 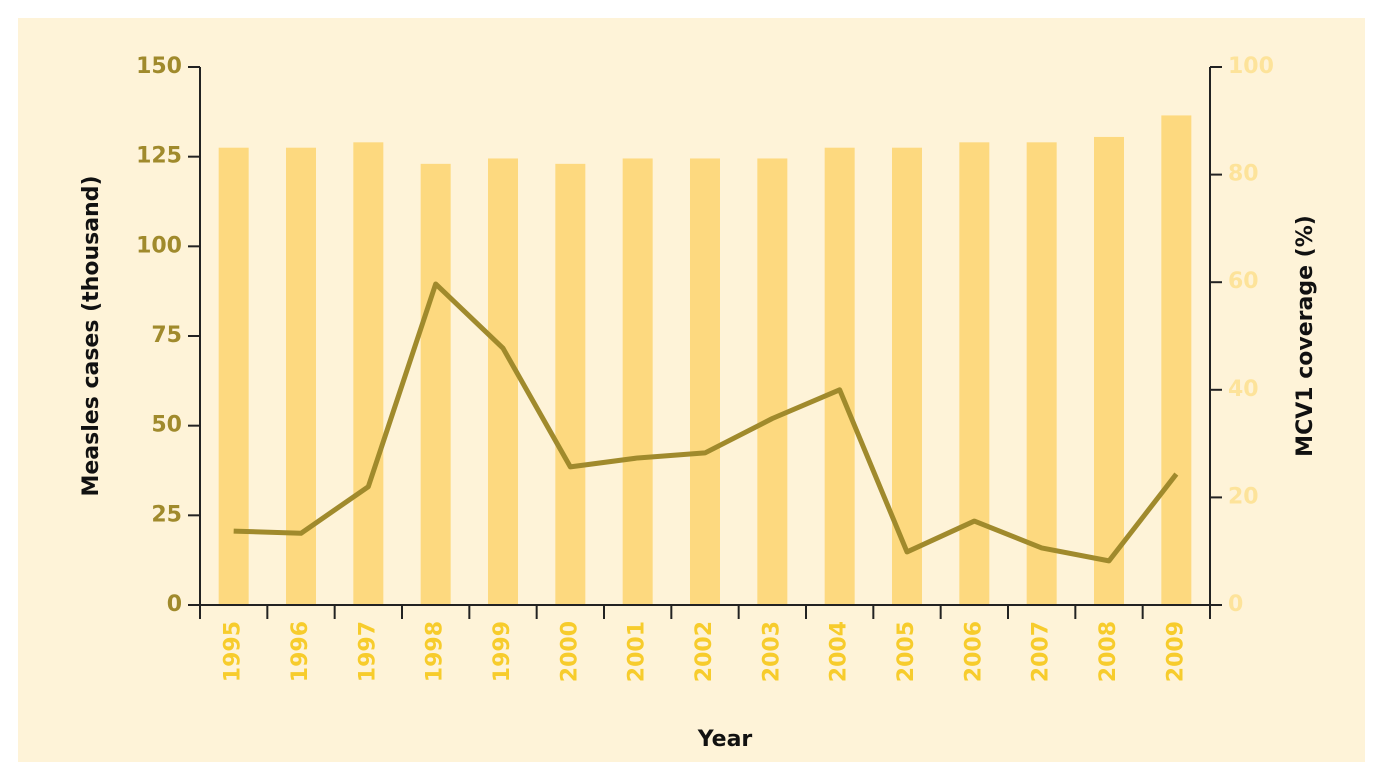 I want to click on x-tick-label: 2003, so click(x=771, y=651).